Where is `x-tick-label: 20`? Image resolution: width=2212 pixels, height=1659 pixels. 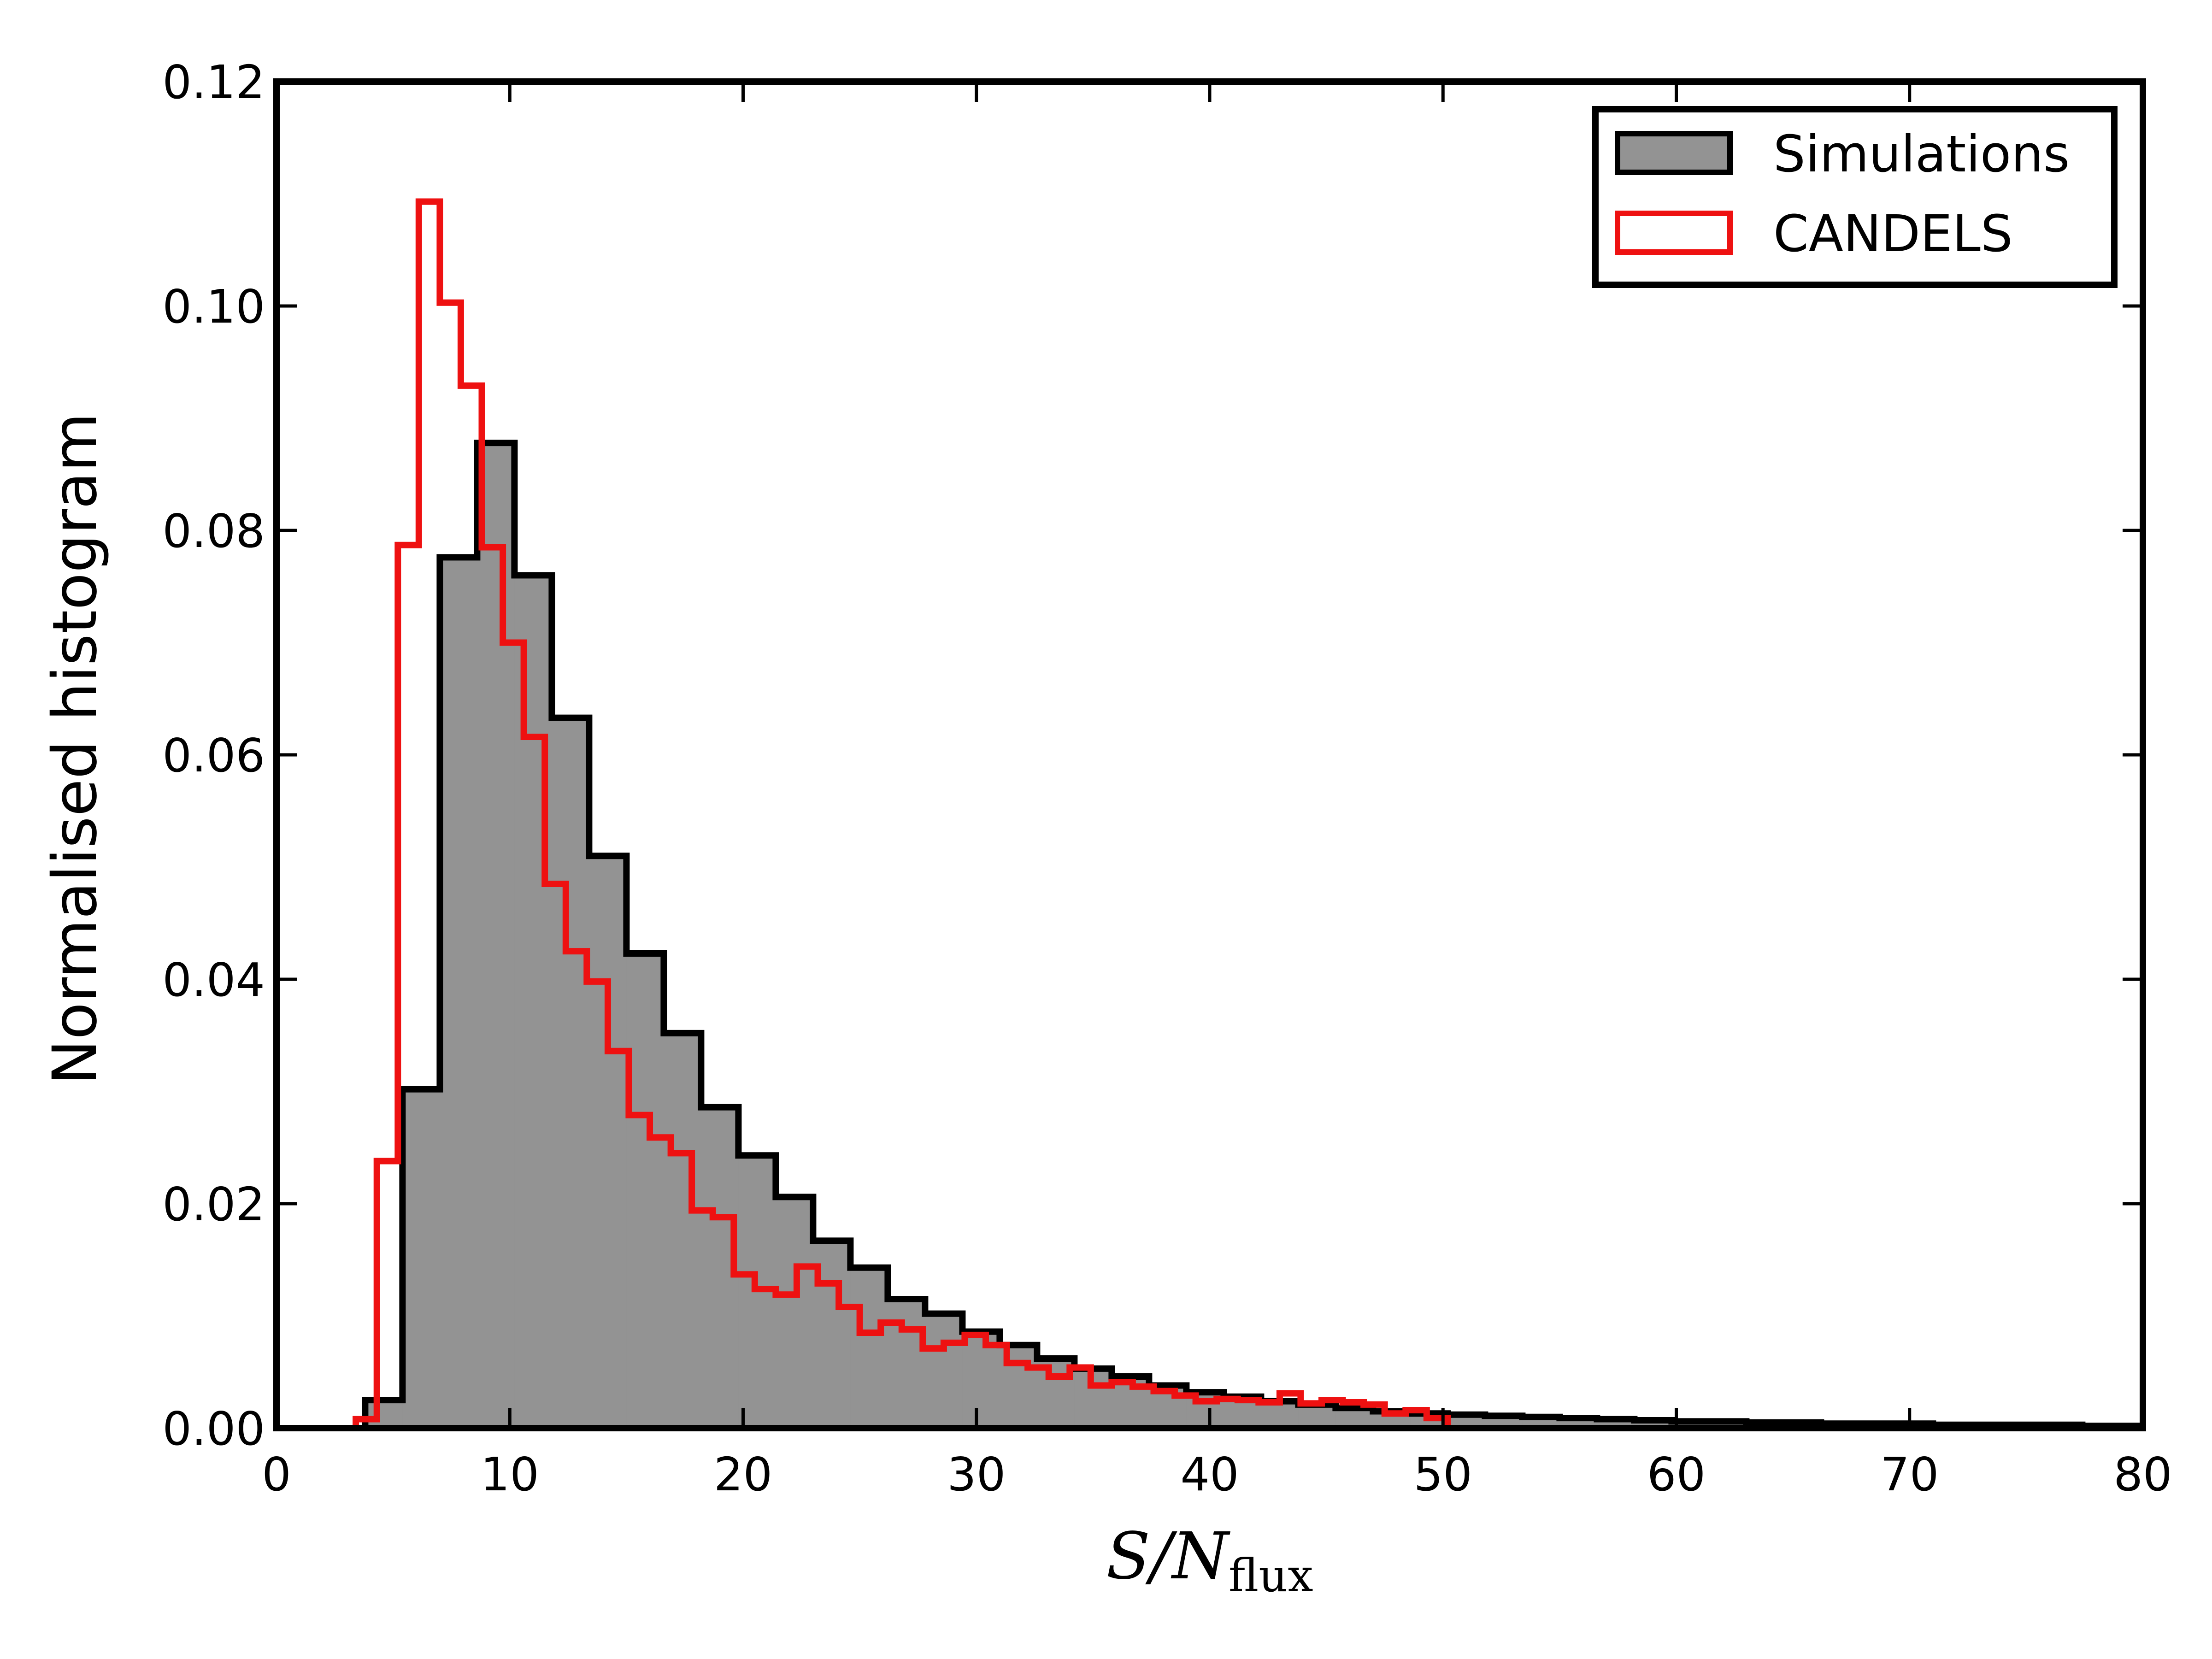 x-tick-label: 20 is located at coordinates (743, 1474).